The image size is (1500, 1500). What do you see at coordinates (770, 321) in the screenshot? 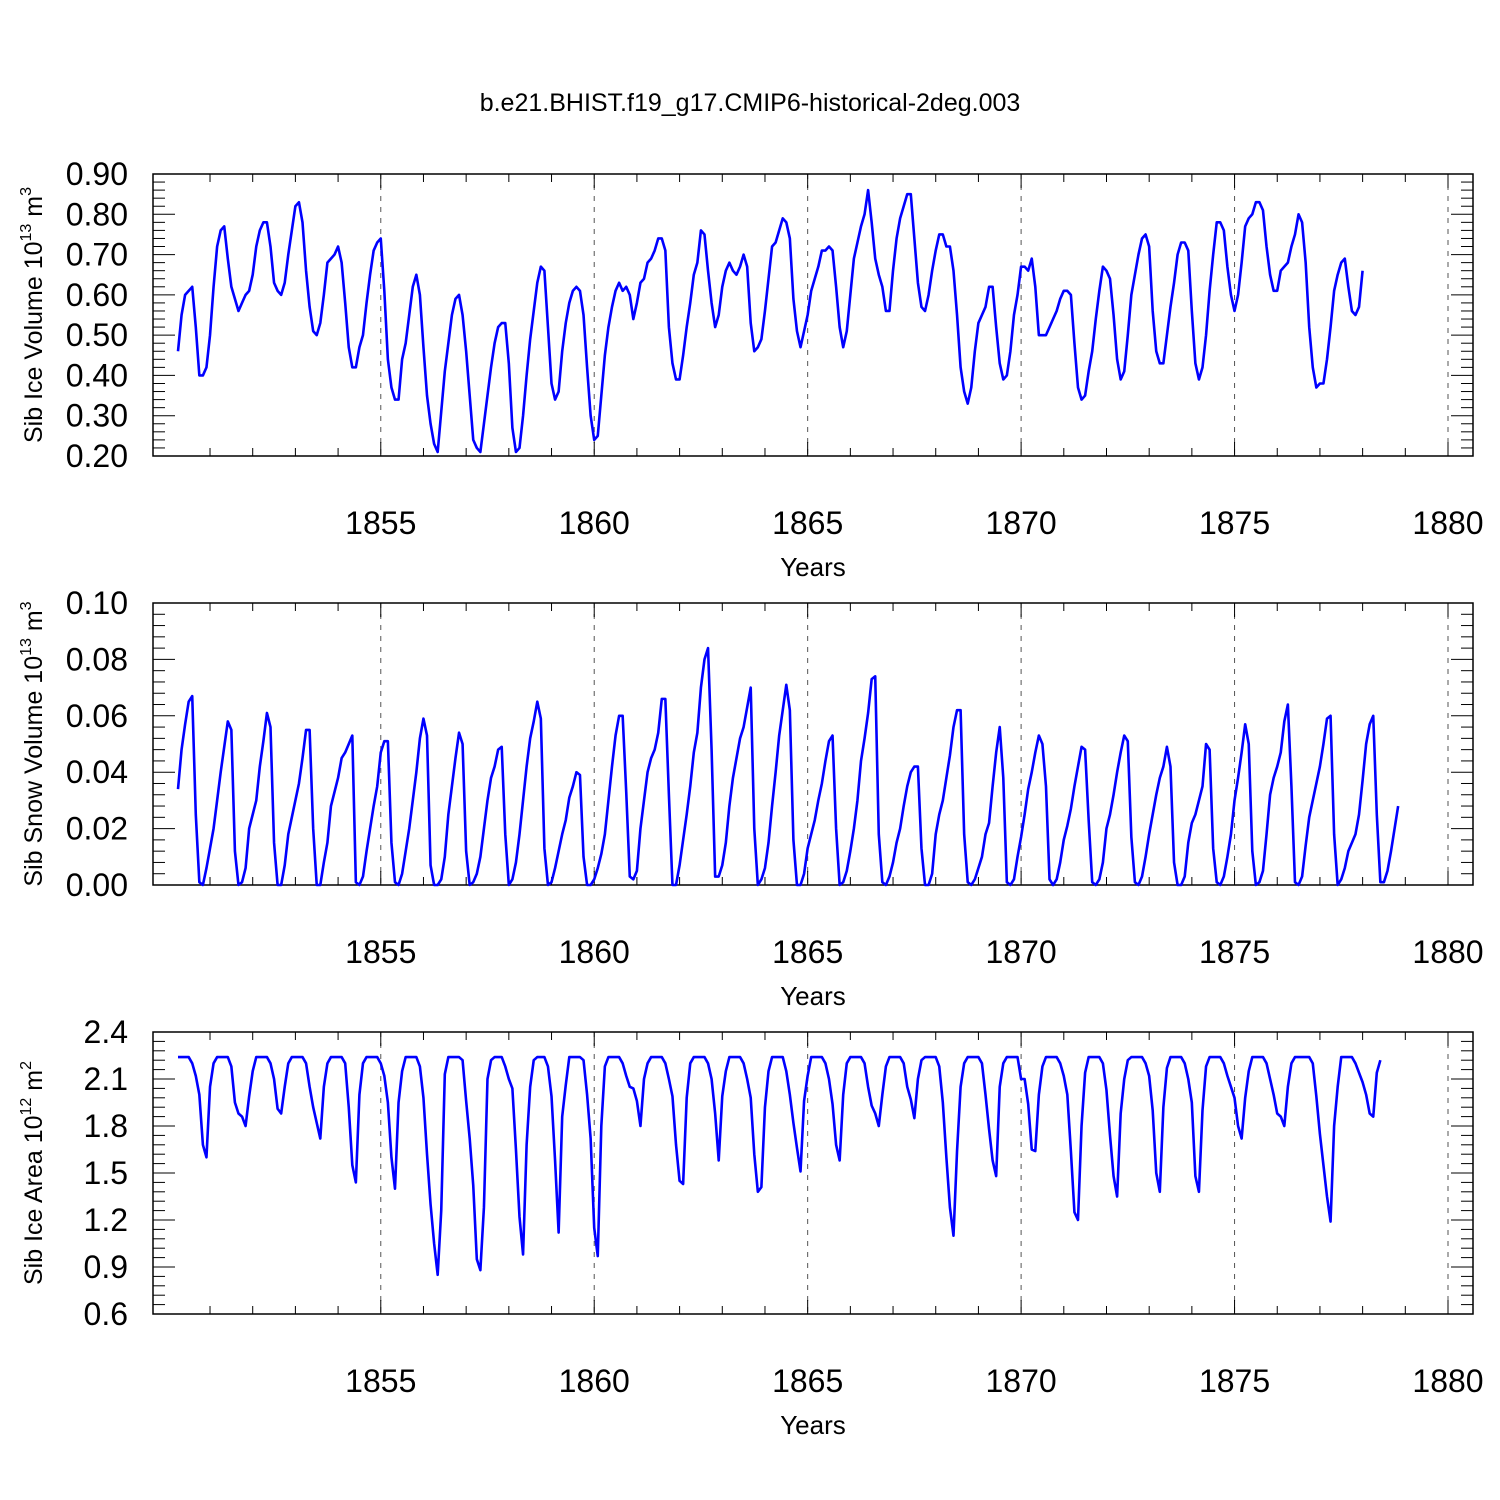
I see `series-line-ice-volume` at bounding box center [770, 321].